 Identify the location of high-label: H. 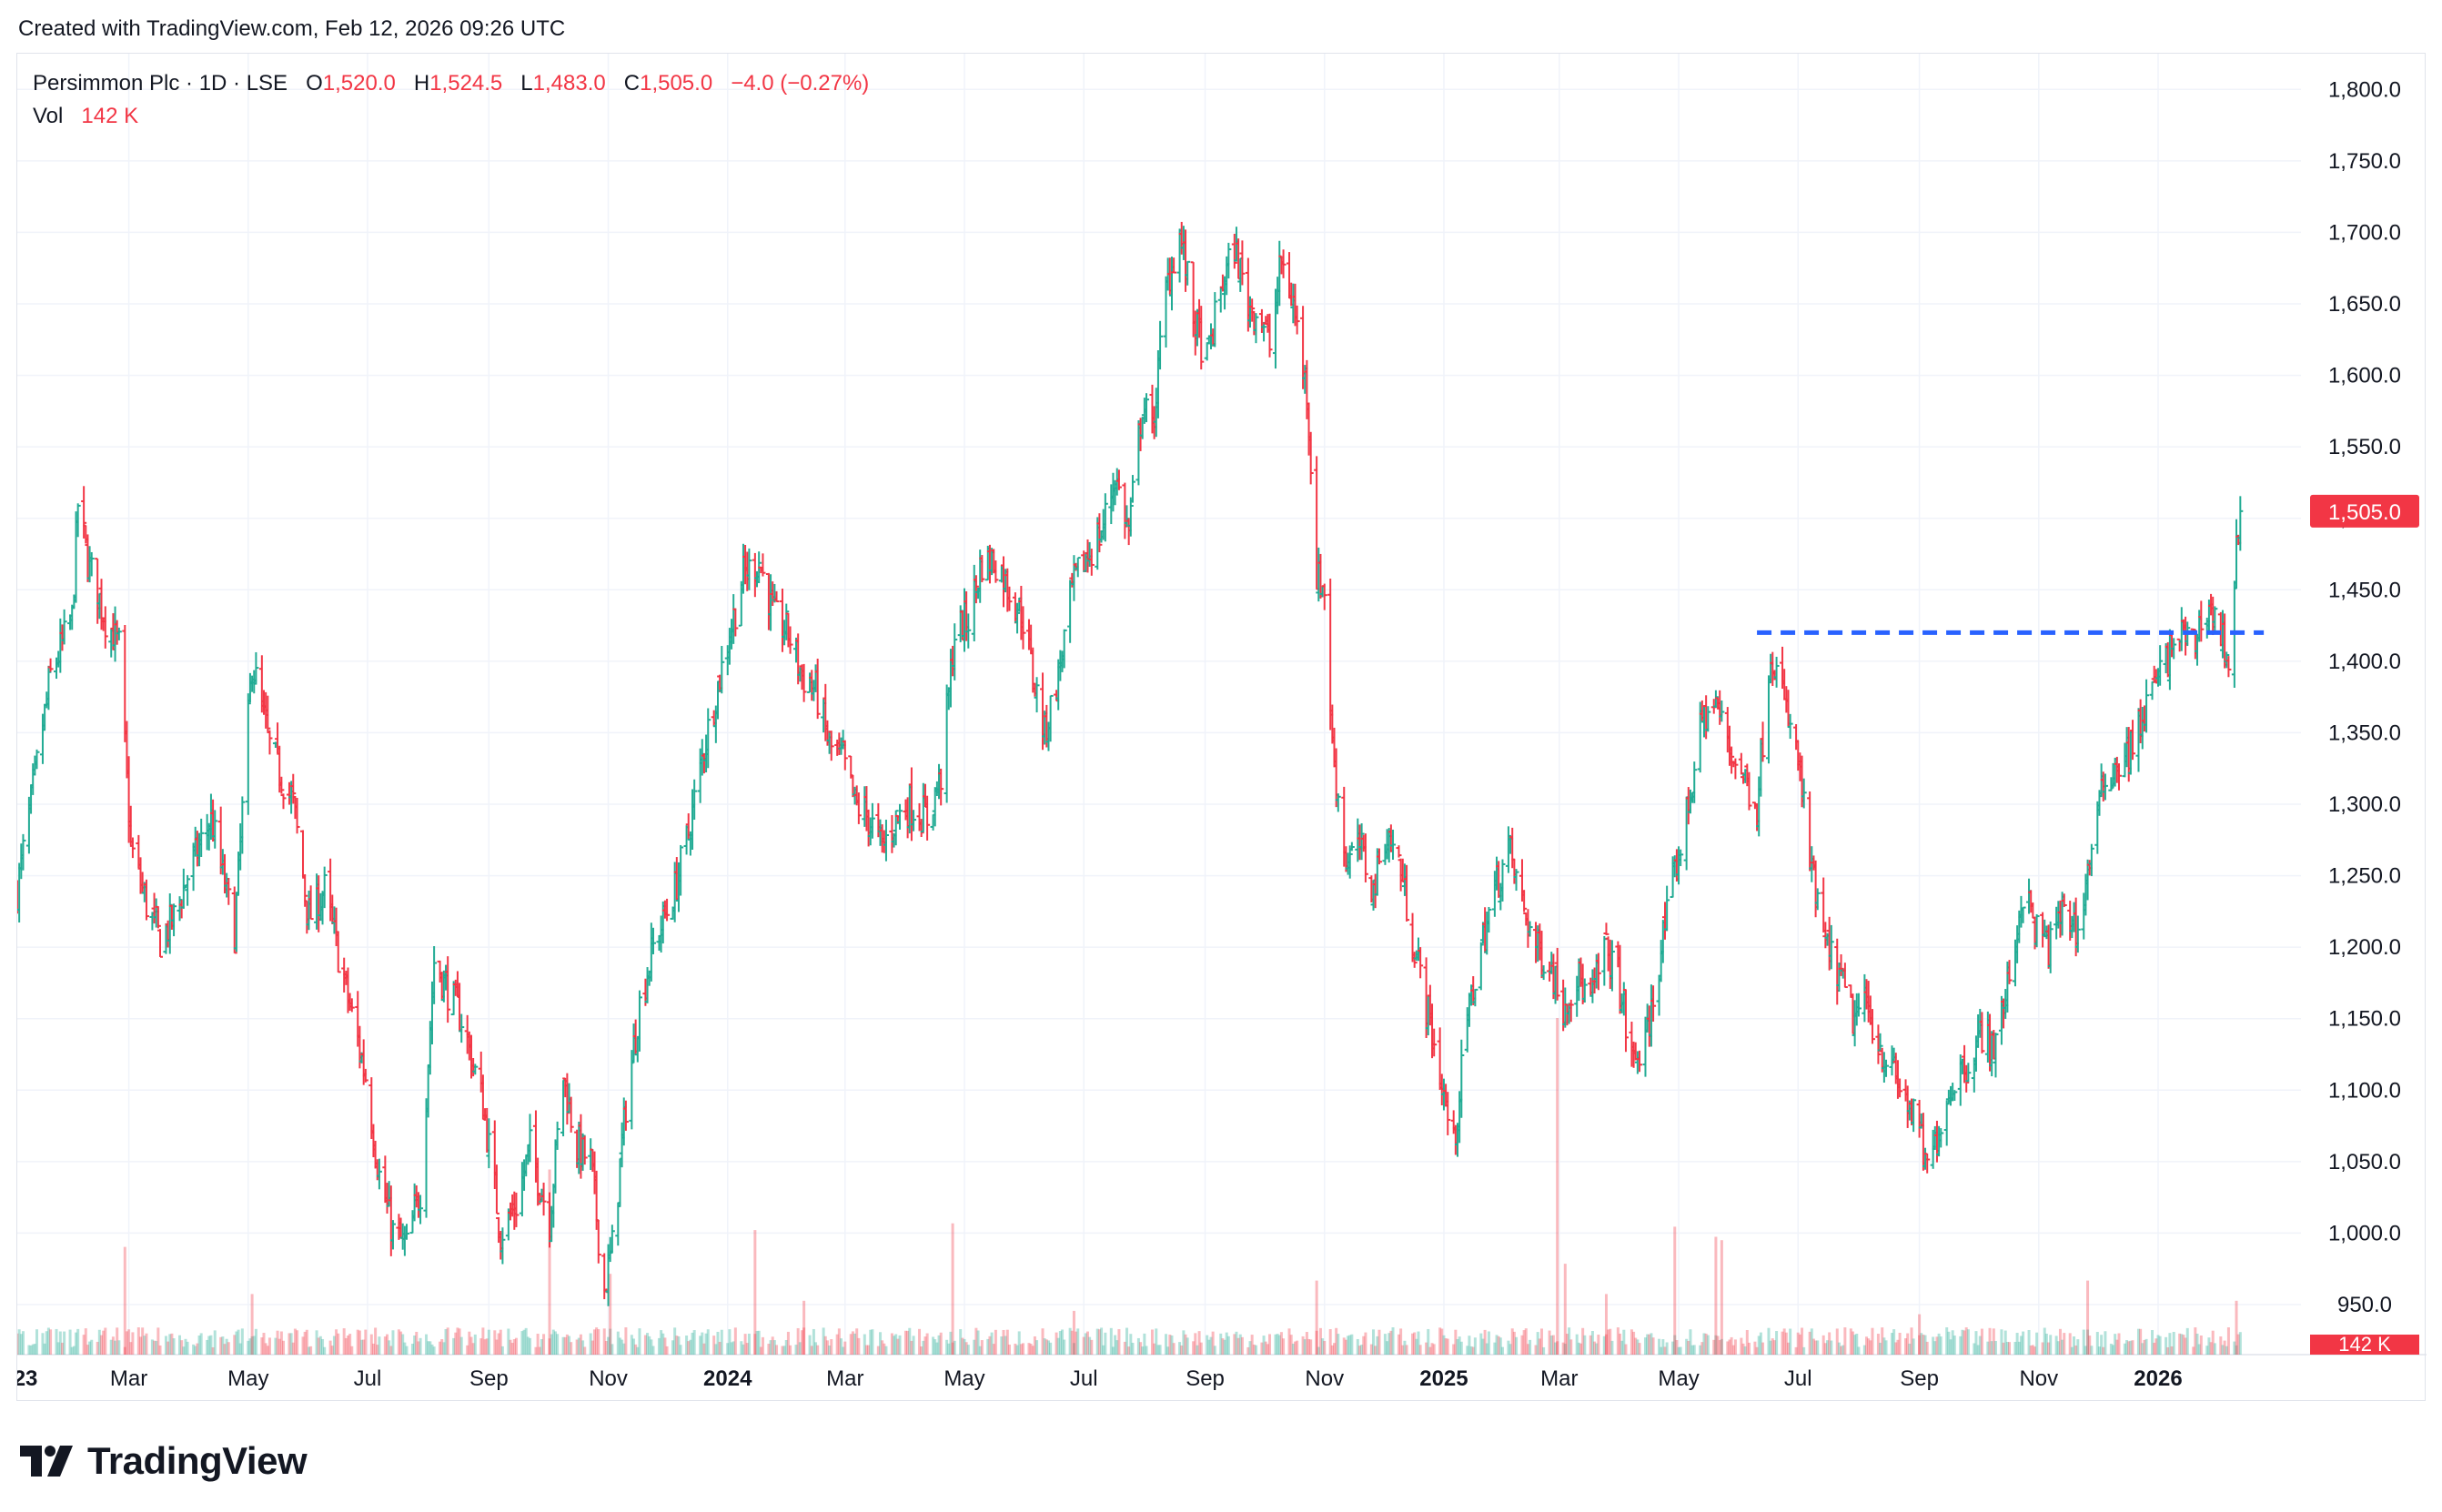
(422, 84).